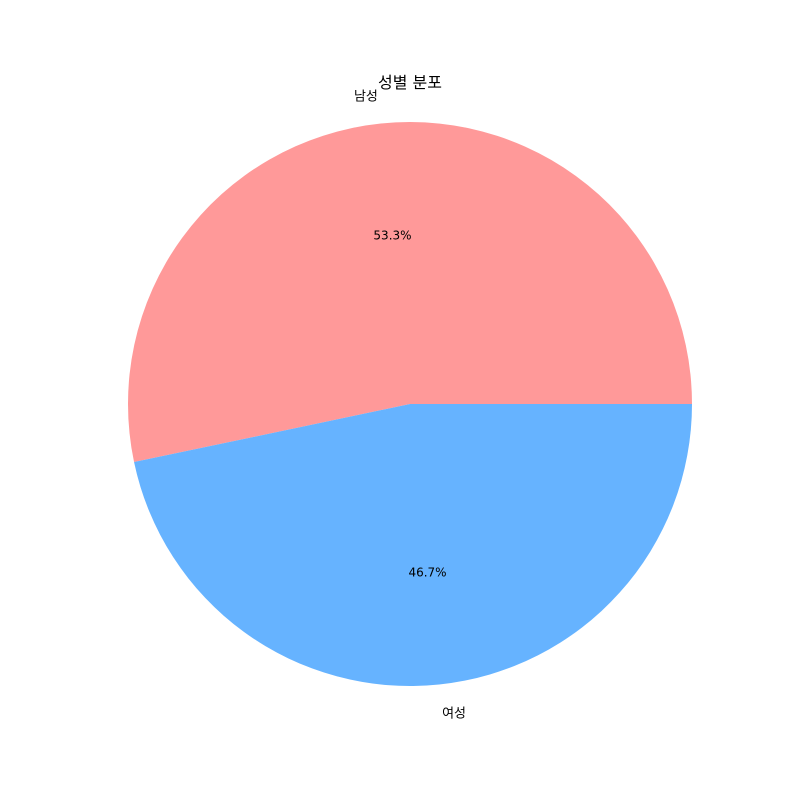 The height and width of the screenshot is (800, 800). Describe the element at coordinates (392, 236) in the screenshot. I see `slice-percent-label: 53.3%` at that location.